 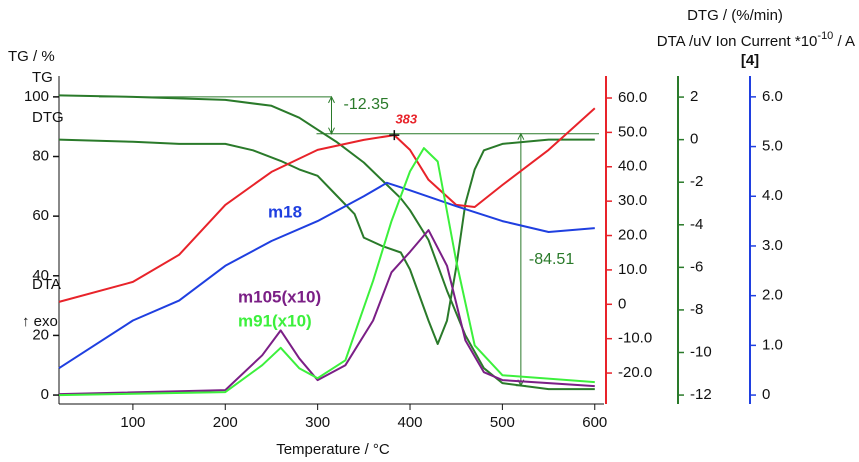 I want to click on right-title-sup: -10, so click(x=825, y=36).